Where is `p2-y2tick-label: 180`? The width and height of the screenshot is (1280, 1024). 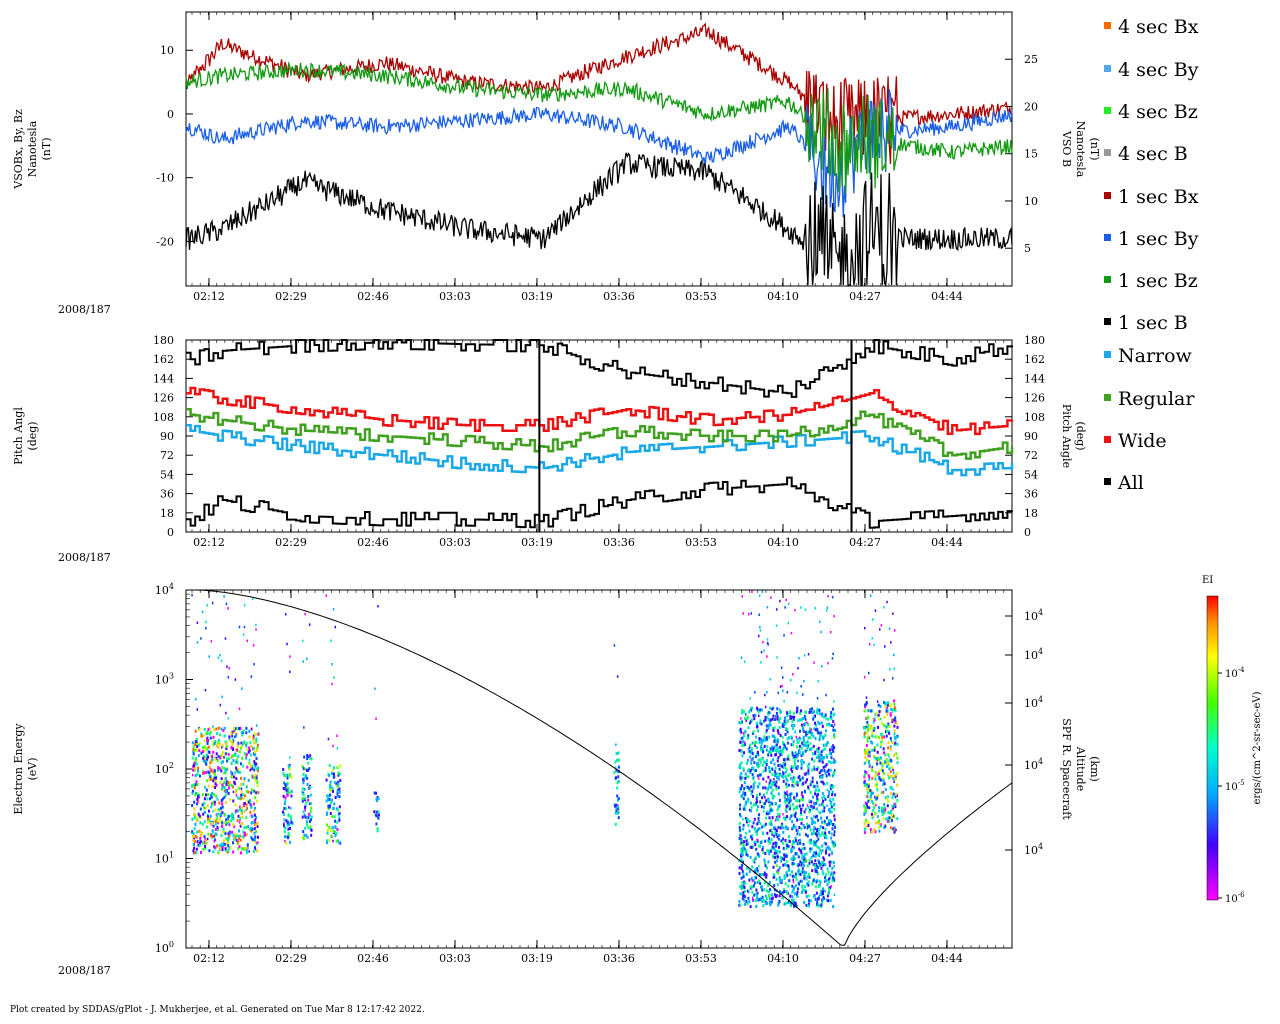 p2-y2tick-label: 180 is located at coordinates (1034, 340).